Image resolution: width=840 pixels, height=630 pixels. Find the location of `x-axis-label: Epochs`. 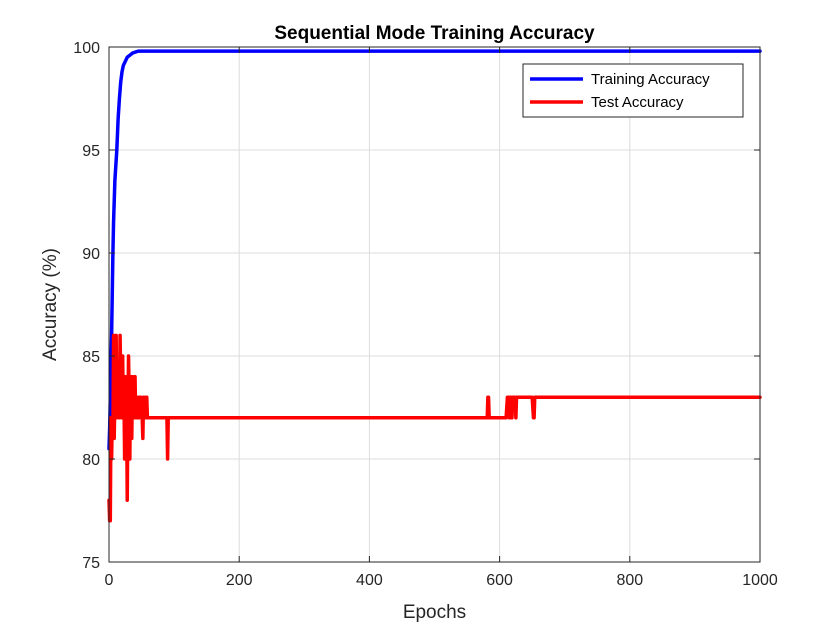

x-axis-label: Epochs is located at coordinates (434, 612).